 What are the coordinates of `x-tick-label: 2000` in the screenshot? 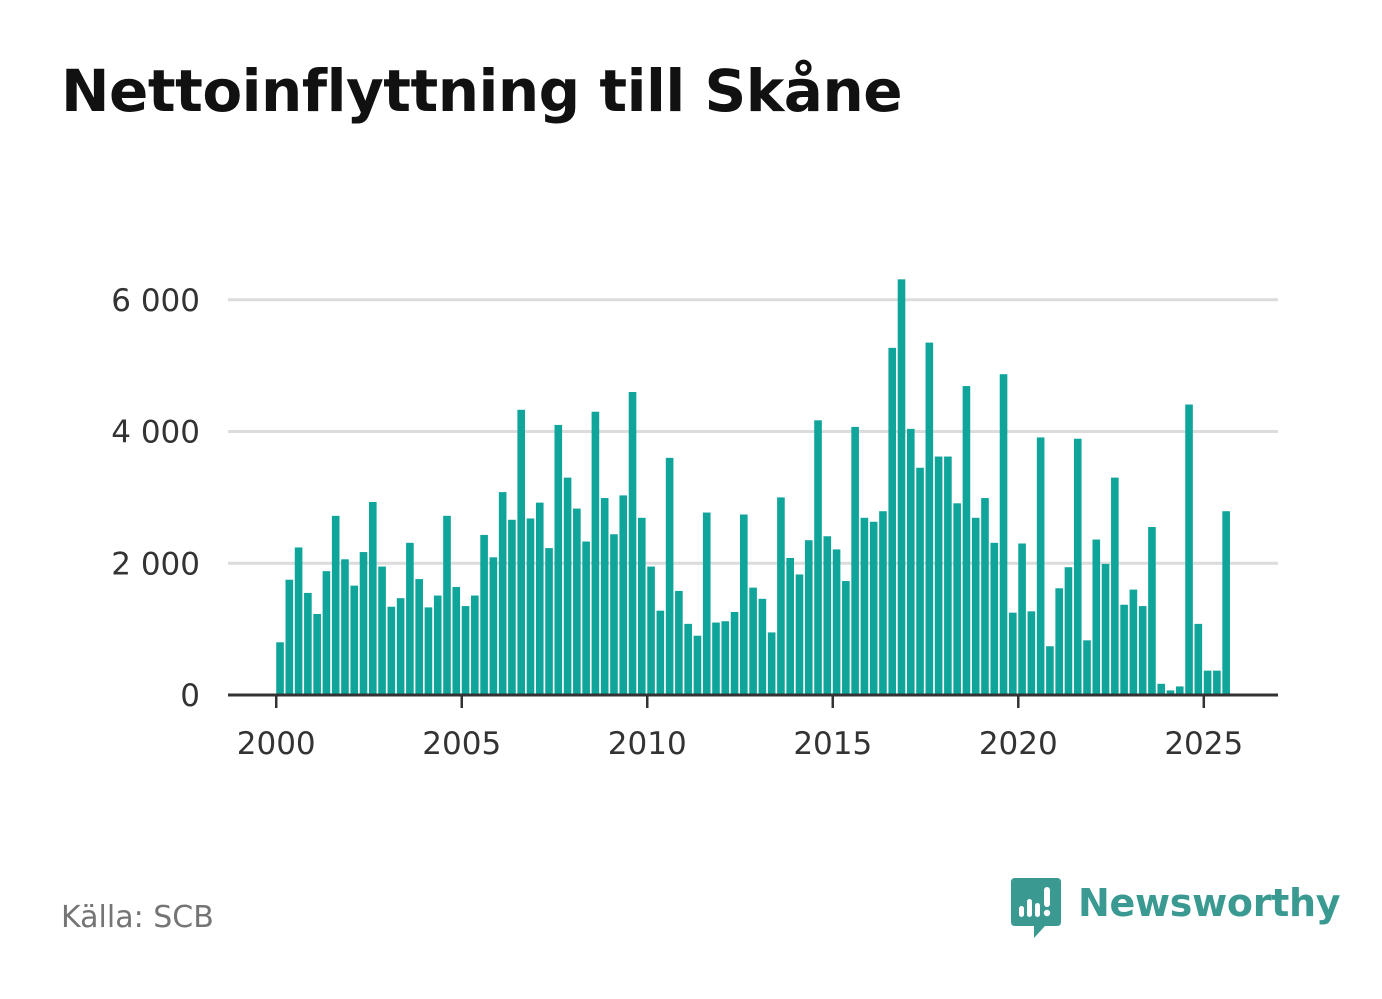 It's located at (276, 744).